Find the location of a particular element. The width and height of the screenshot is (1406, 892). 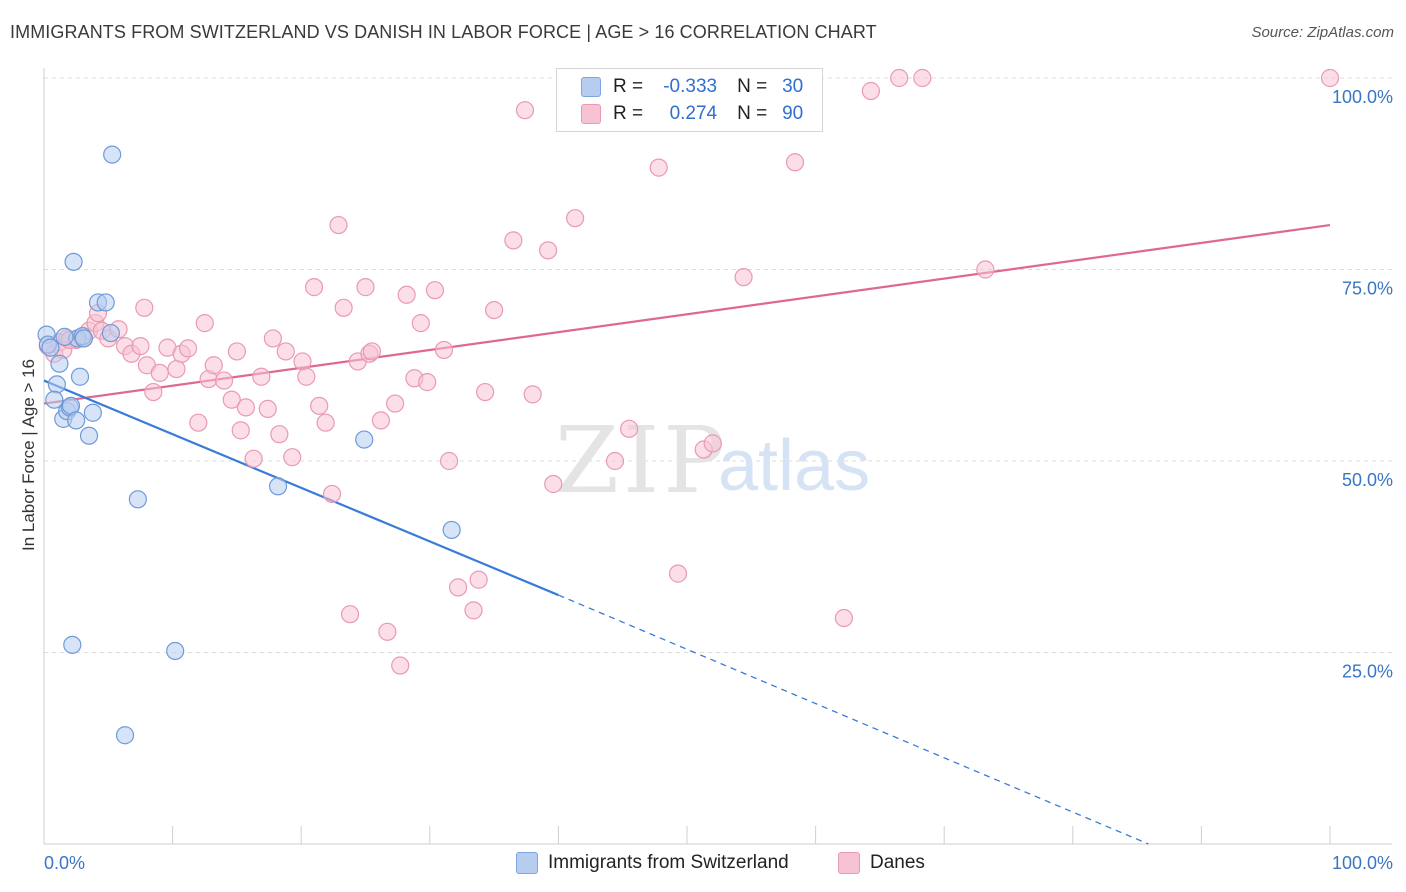

y-tick-label: 100.0% is located at coordinates (1362, 97).